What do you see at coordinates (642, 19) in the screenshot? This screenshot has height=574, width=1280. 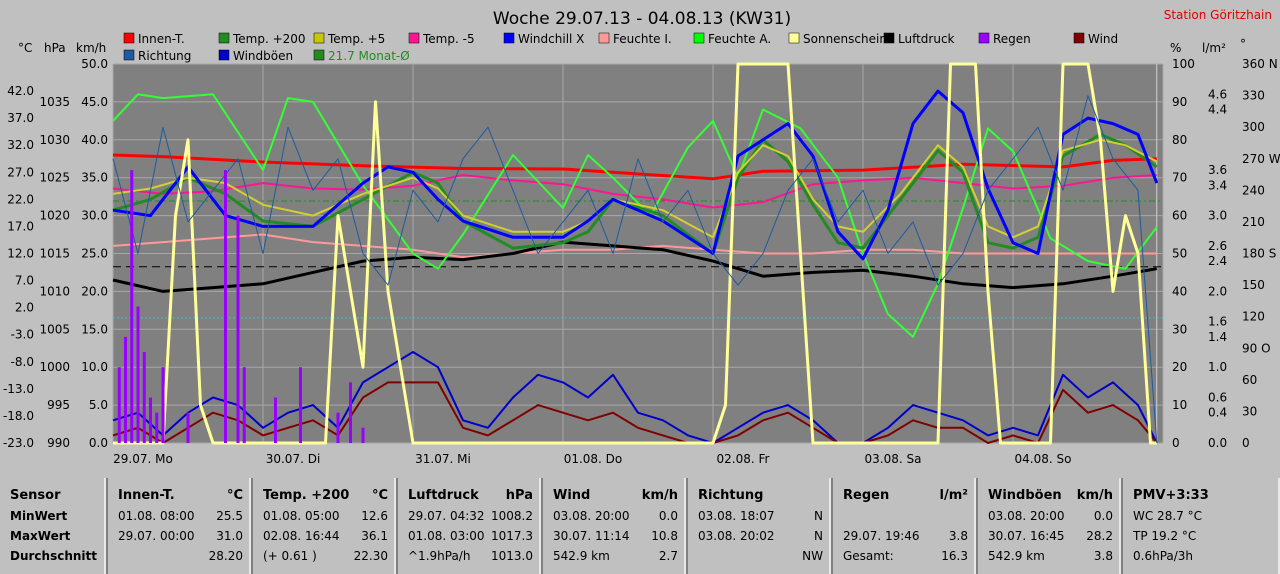 I see `chart-title: Woche 29.07.13 - 04.08.13 (KW31)` at bounding box center [642, 19].